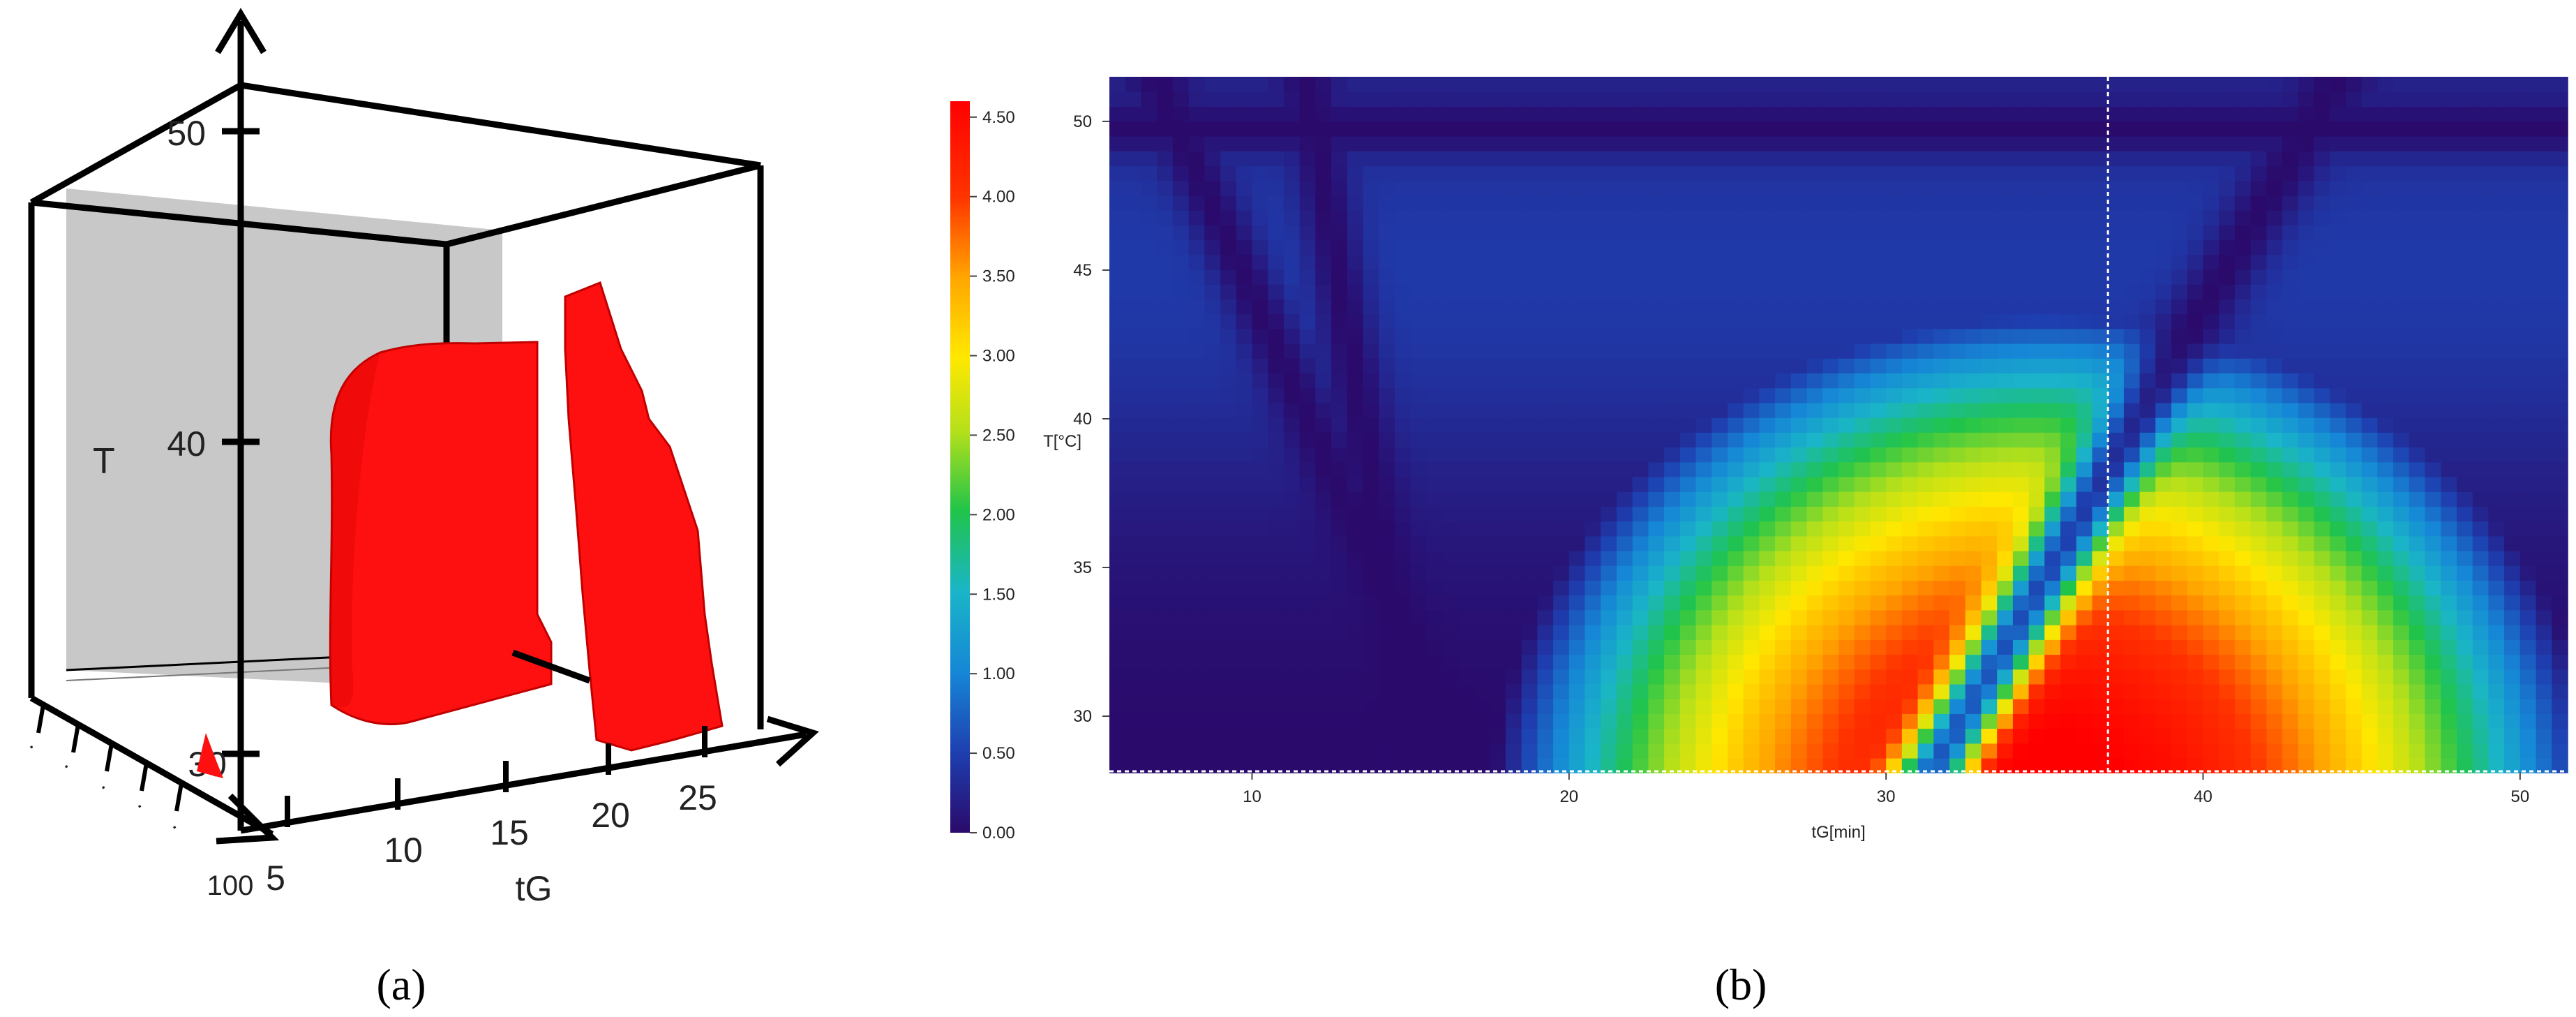  Describe the element at coordinates (441, 533) in the screenshot. I see `red-surface-left` at that location.